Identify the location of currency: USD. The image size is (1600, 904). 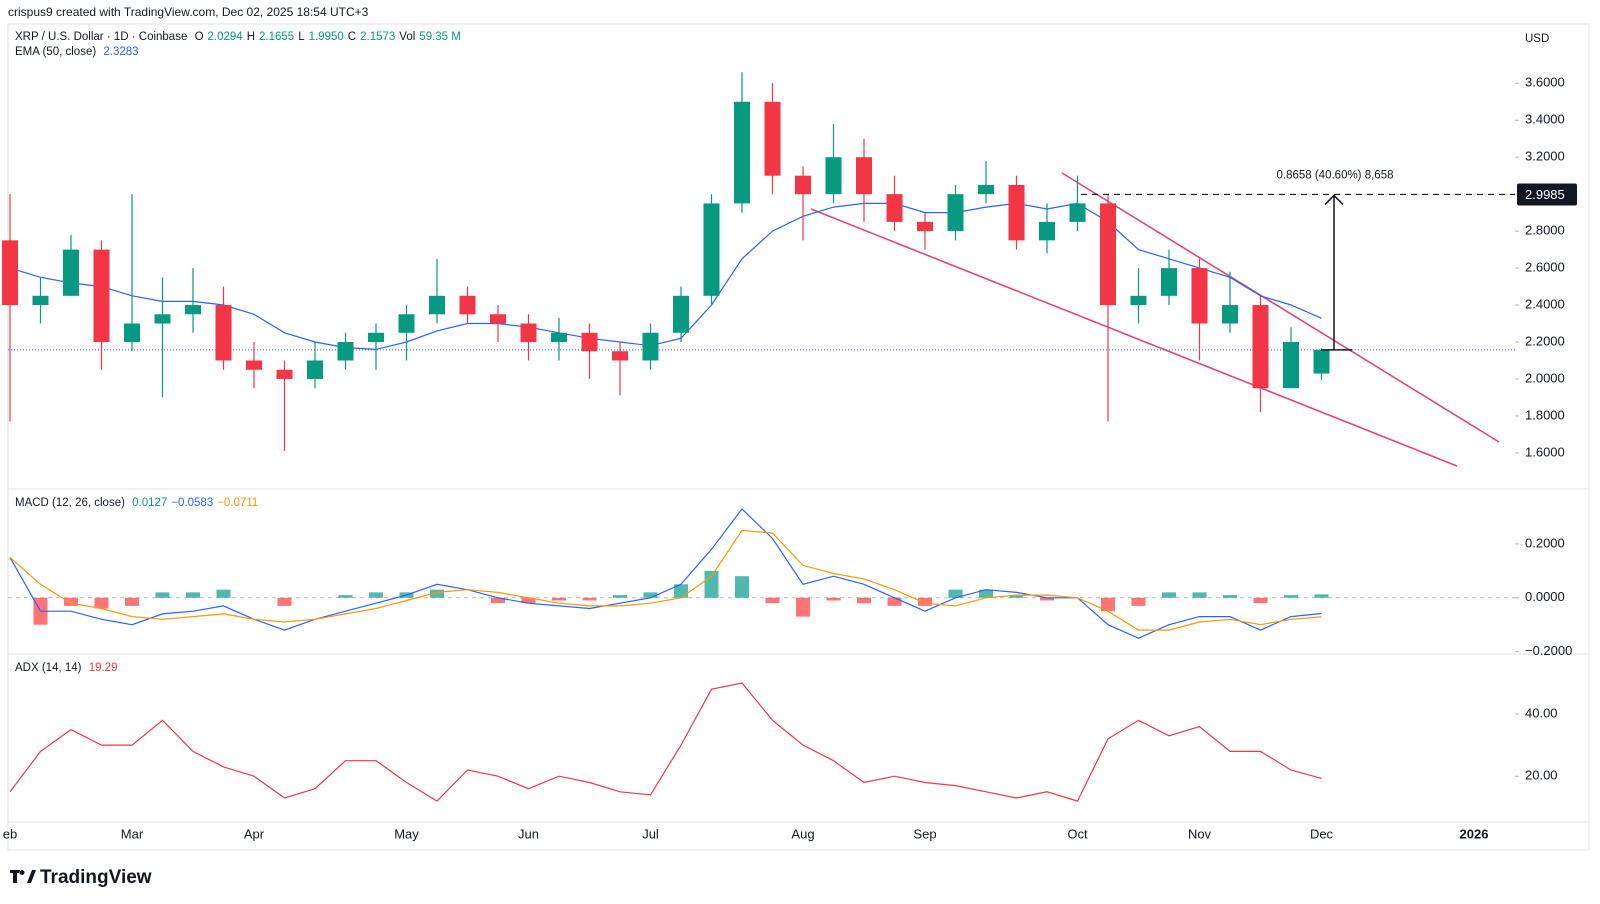
(1537, 39).